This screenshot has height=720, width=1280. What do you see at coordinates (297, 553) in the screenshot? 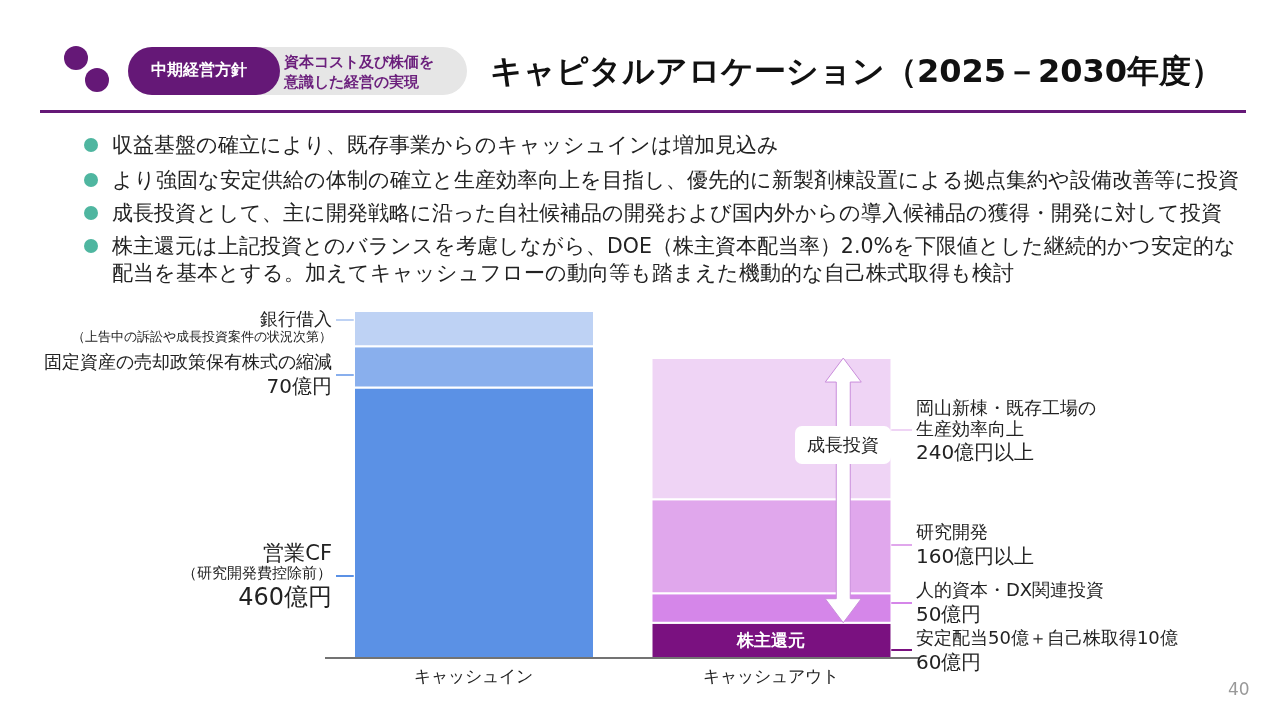
I see `series-label: 営業CF` at bounding box center [297, 553].